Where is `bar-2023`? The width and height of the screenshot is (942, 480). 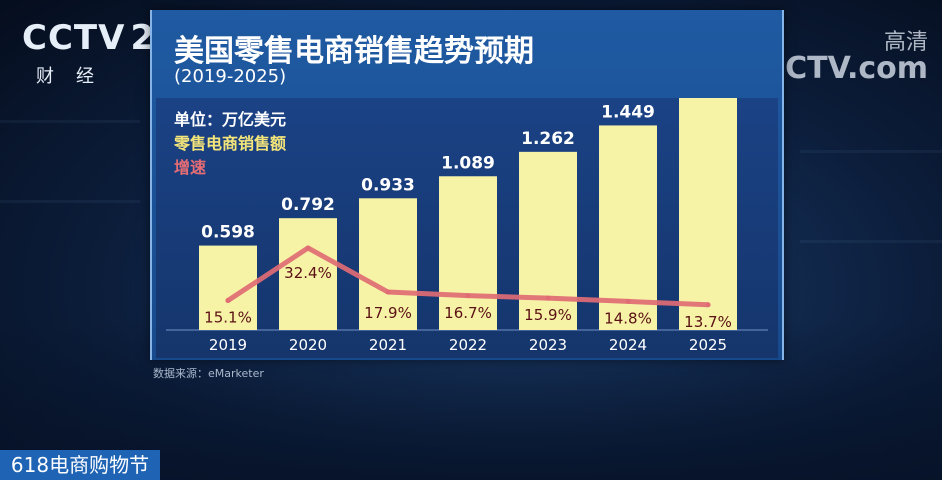 bar-2023 is located at coordinates (548, 240).